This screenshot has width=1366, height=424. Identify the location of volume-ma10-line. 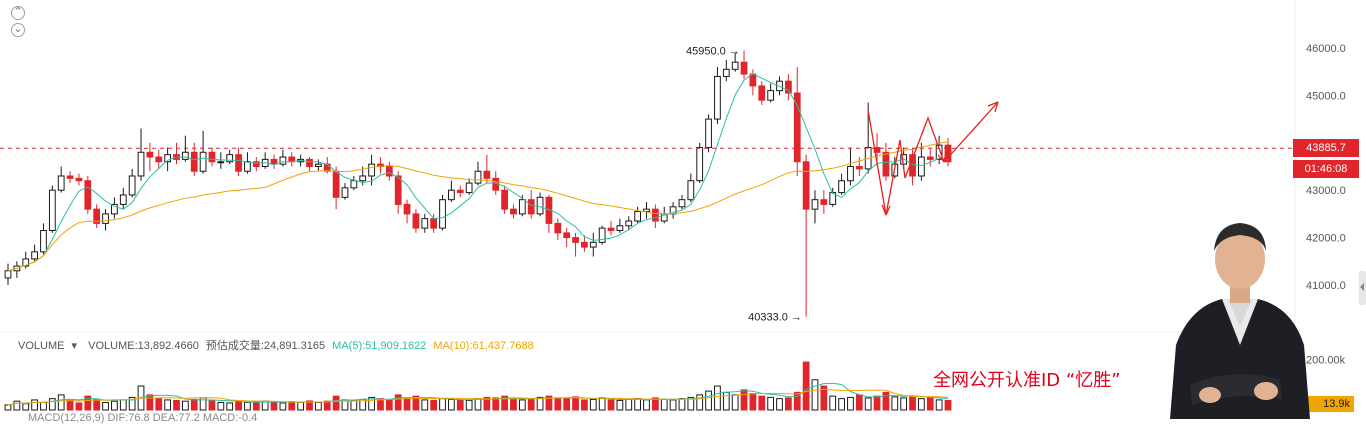
(478, 397).